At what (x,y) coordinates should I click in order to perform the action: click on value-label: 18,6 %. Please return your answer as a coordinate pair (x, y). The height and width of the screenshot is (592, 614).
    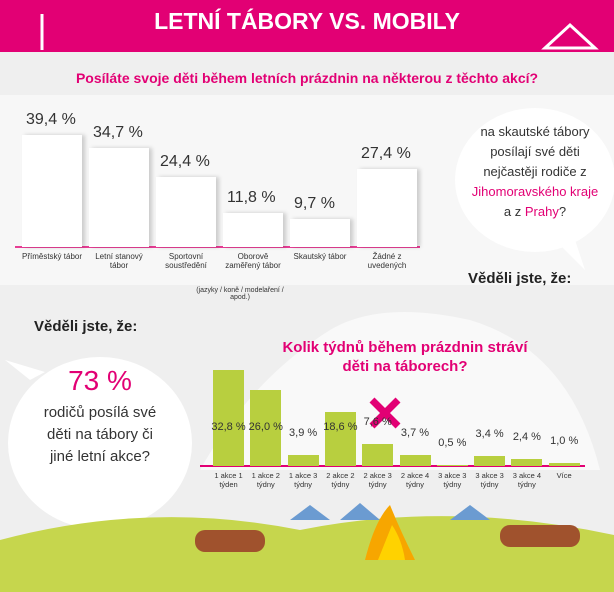
    Looking at the image, I should click on (340, 427).